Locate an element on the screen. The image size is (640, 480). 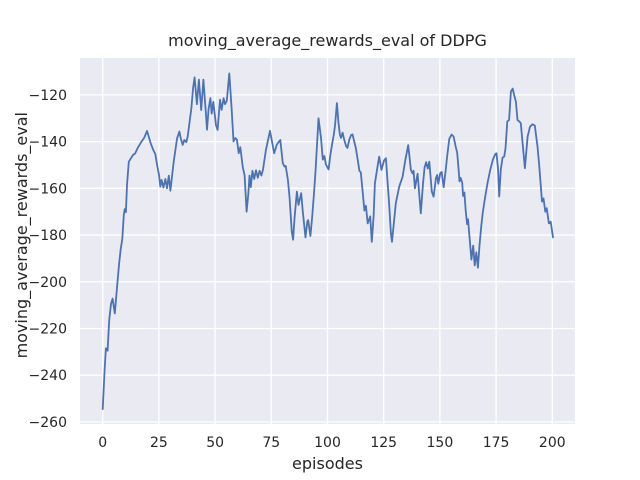
y-tick-label: −200 is located at coordinates (48, 283).